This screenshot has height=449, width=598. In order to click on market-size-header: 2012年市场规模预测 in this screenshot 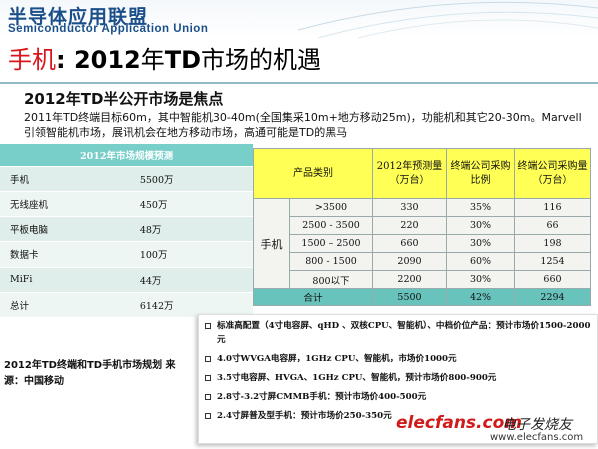, I will do `click(126, 155)`.